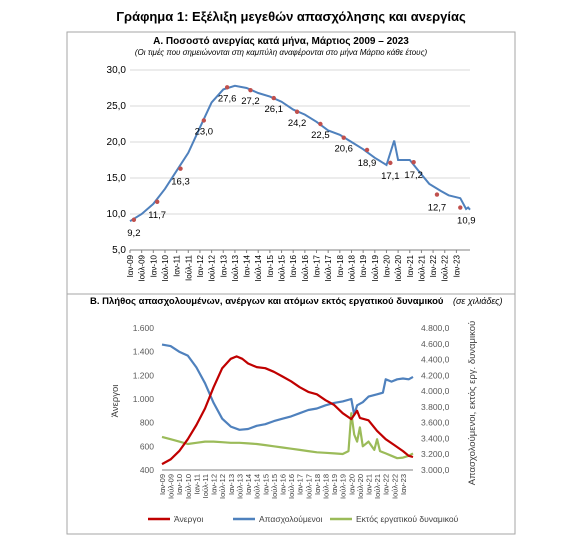 The height and width of the screenshot is (541, 582). What do you see at coordinates (403, 484) in the screenshot?
I see `chart-b-x-tick-label: Ιαν-23` at bounding box center [403, 484].